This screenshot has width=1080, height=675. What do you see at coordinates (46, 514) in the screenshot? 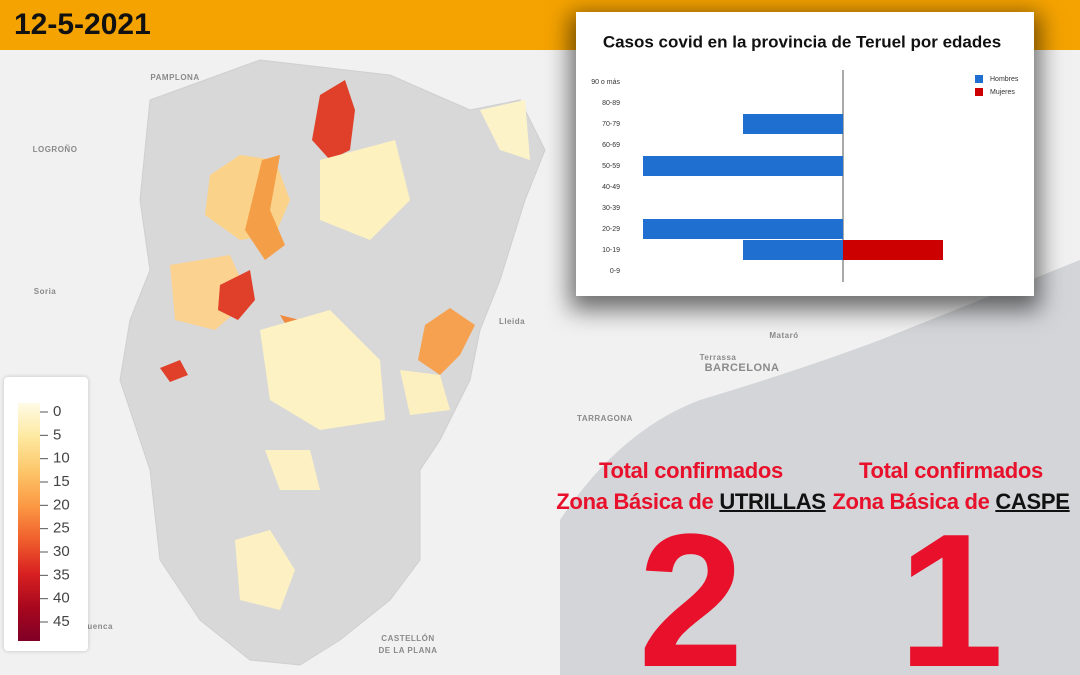
I see `colorbar: 0 5 10 15 20 25 30 35 40 45` at bounding box center [46, 514].